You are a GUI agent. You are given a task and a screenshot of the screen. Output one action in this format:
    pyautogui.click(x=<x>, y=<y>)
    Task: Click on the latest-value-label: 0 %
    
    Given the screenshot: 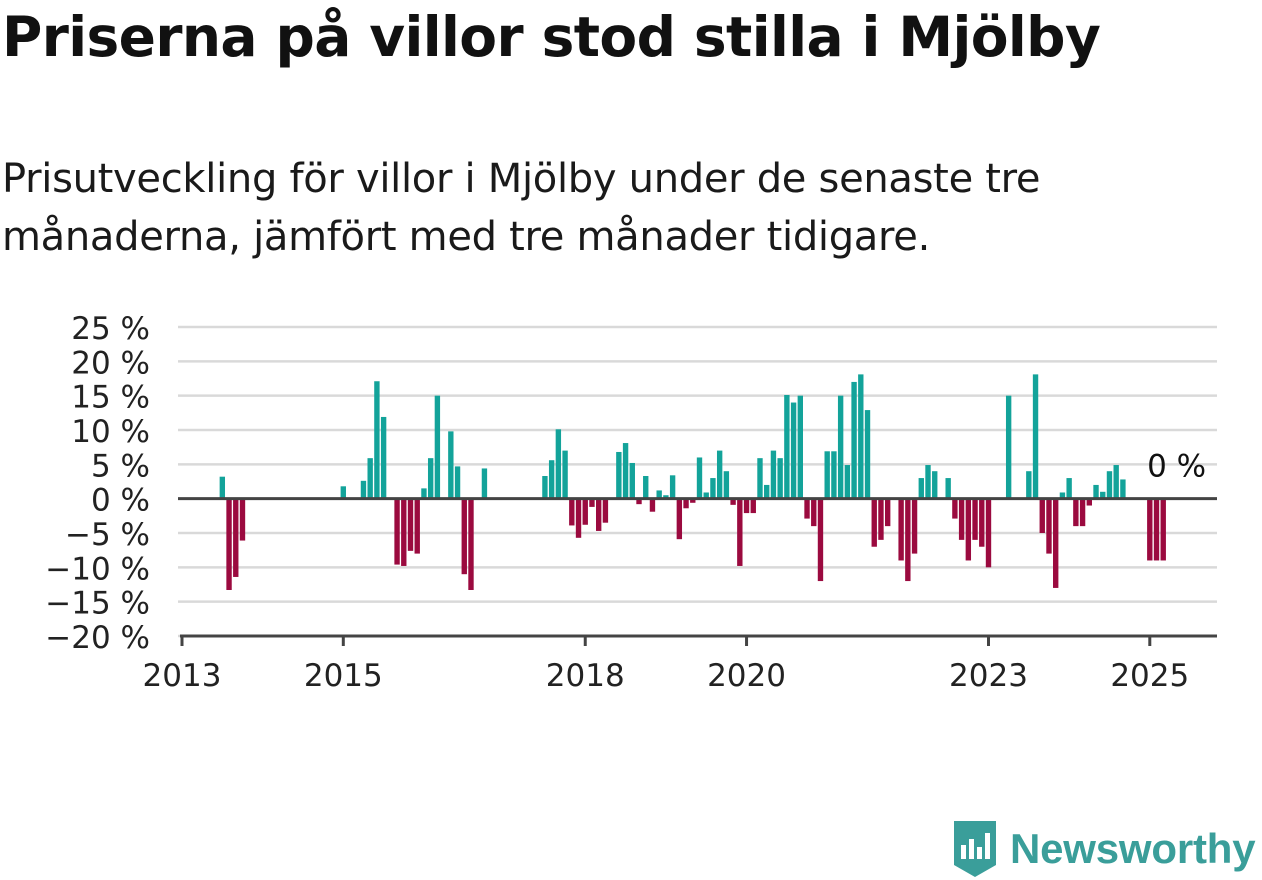 What is the action you would take?
    pyautogui.click(x=1176, y=466)
    